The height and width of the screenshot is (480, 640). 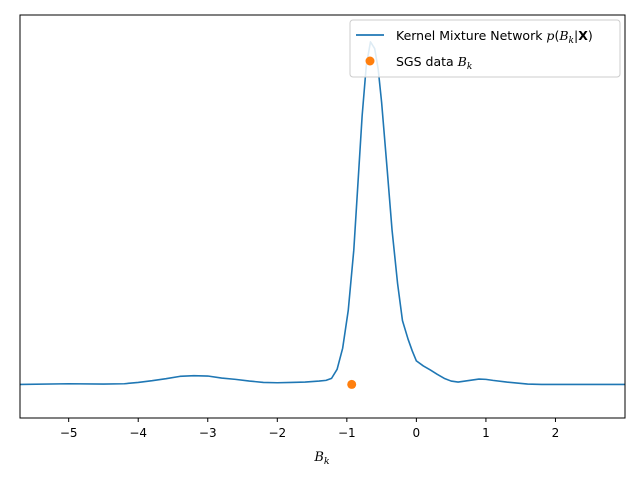 What do you see at coordinates (277, 433) in the screenshot?
I see `x-tick-label: −2` at bounding box center [277, 433].